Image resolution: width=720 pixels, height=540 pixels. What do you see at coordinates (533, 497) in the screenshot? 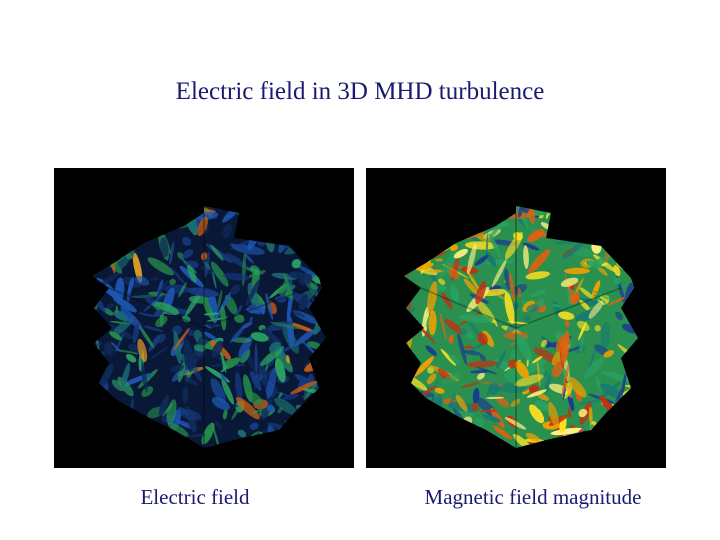
I see `panel-caption: Magnetic field magnitude` at bounding box center [533, 497].